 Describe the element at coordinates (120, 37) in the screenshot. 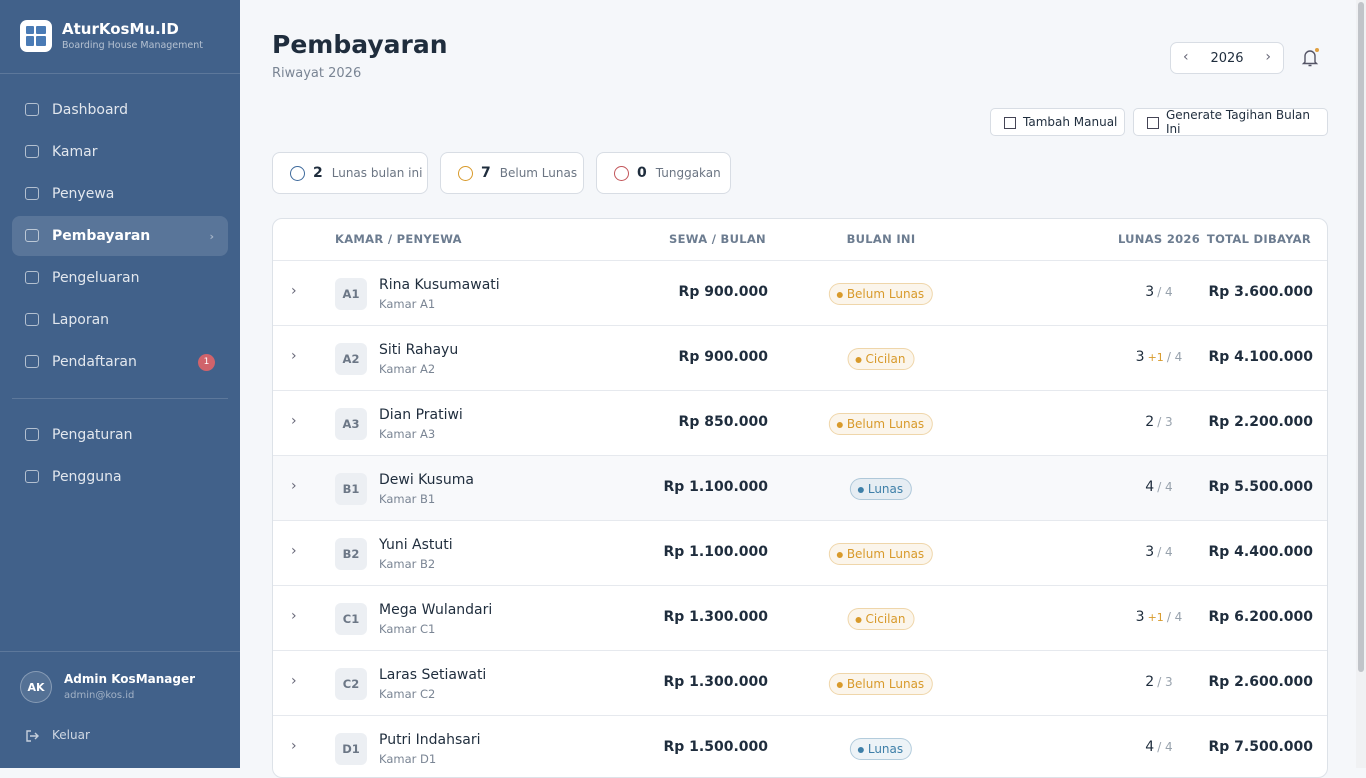

I see `brand: AturKosMu.ID Boarding House Management` at that location.